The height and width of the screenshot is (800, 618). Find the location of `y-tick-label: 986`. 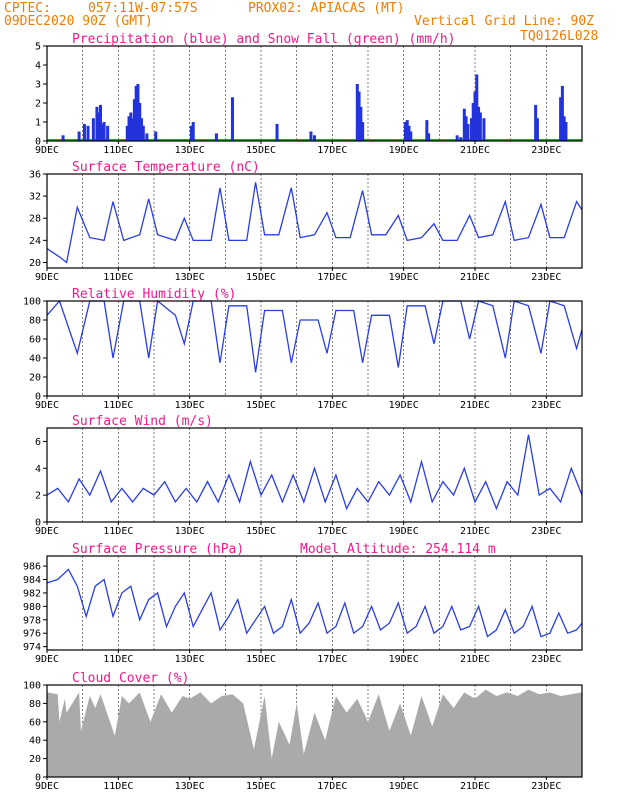

y-tick-label: 986 is located at coordinates (32, 567).